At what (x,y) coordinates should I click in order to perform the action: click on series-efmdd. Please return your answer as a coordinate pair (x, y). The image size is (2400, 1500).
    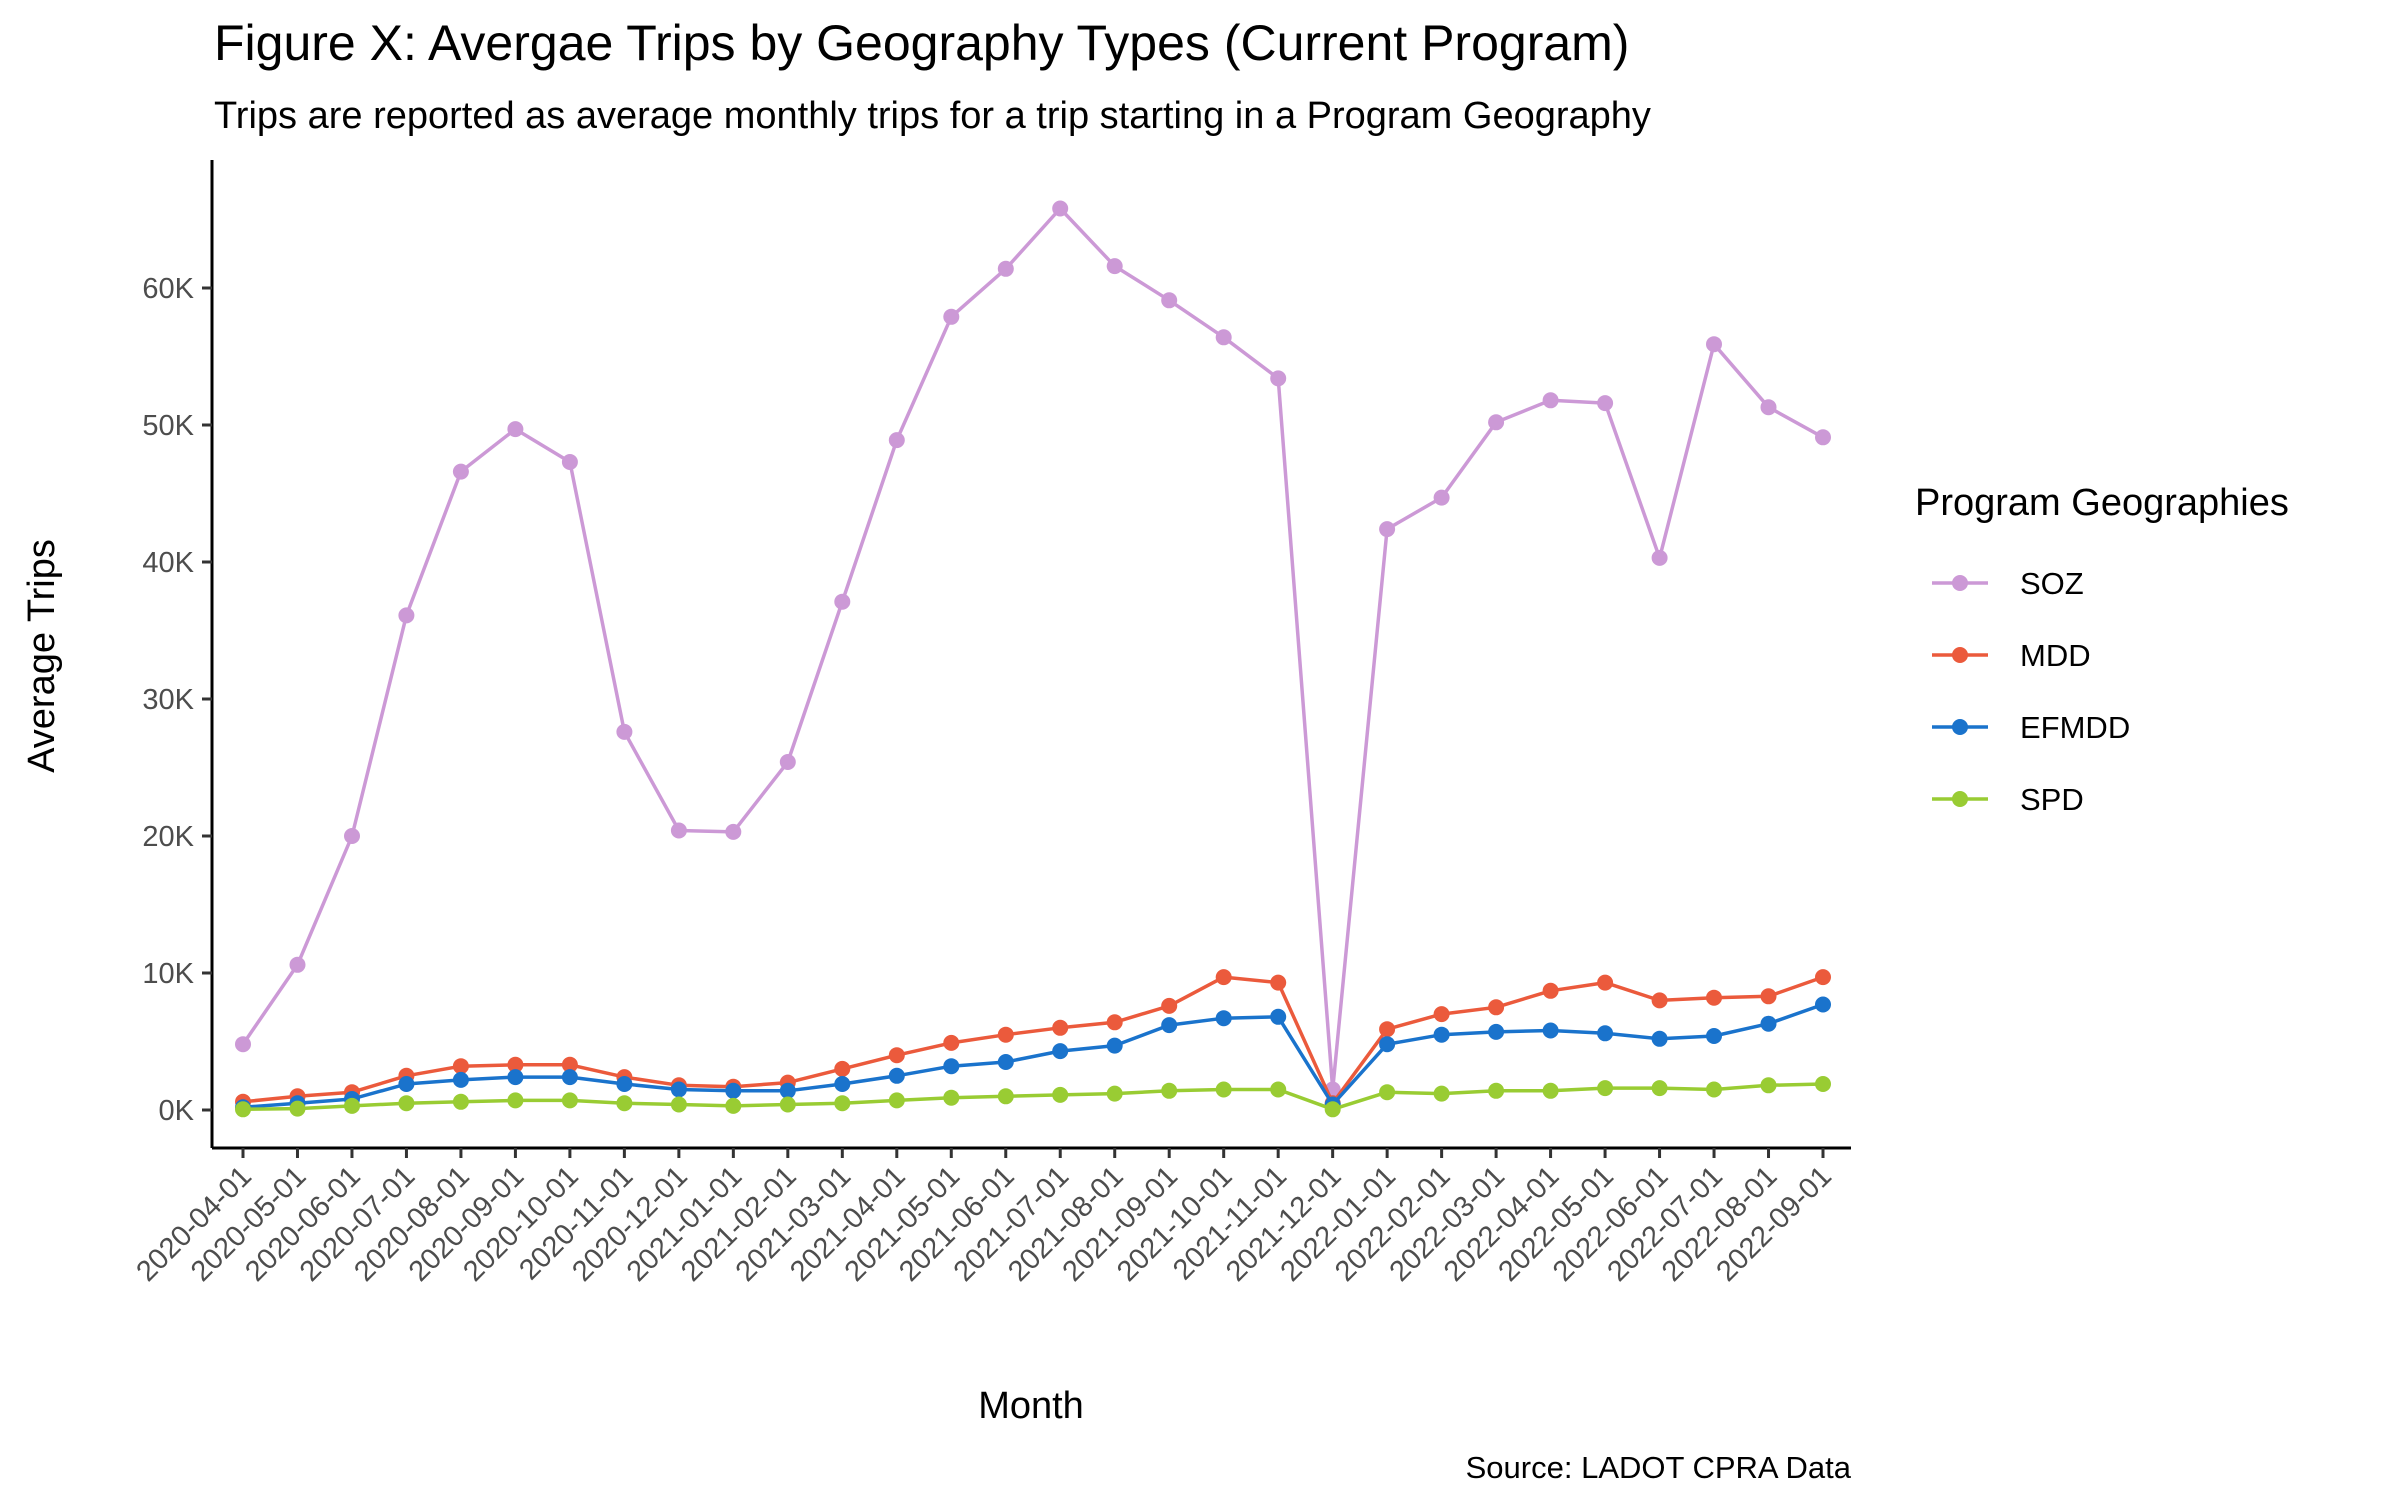
    Looking at the image, I should click on (1033, 1056).